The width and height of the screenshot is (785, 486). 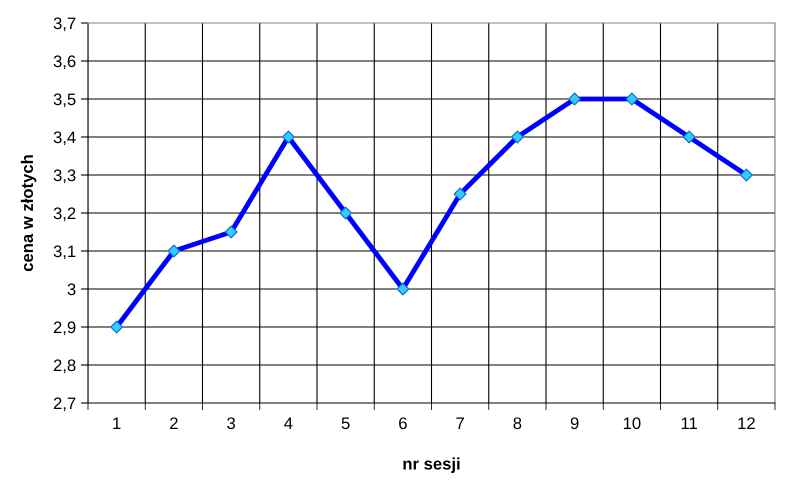 What do you see at coordinates (574, 423) in the screenshot?
I see `x-tick-label: 9` at bounding box center [574, 423].